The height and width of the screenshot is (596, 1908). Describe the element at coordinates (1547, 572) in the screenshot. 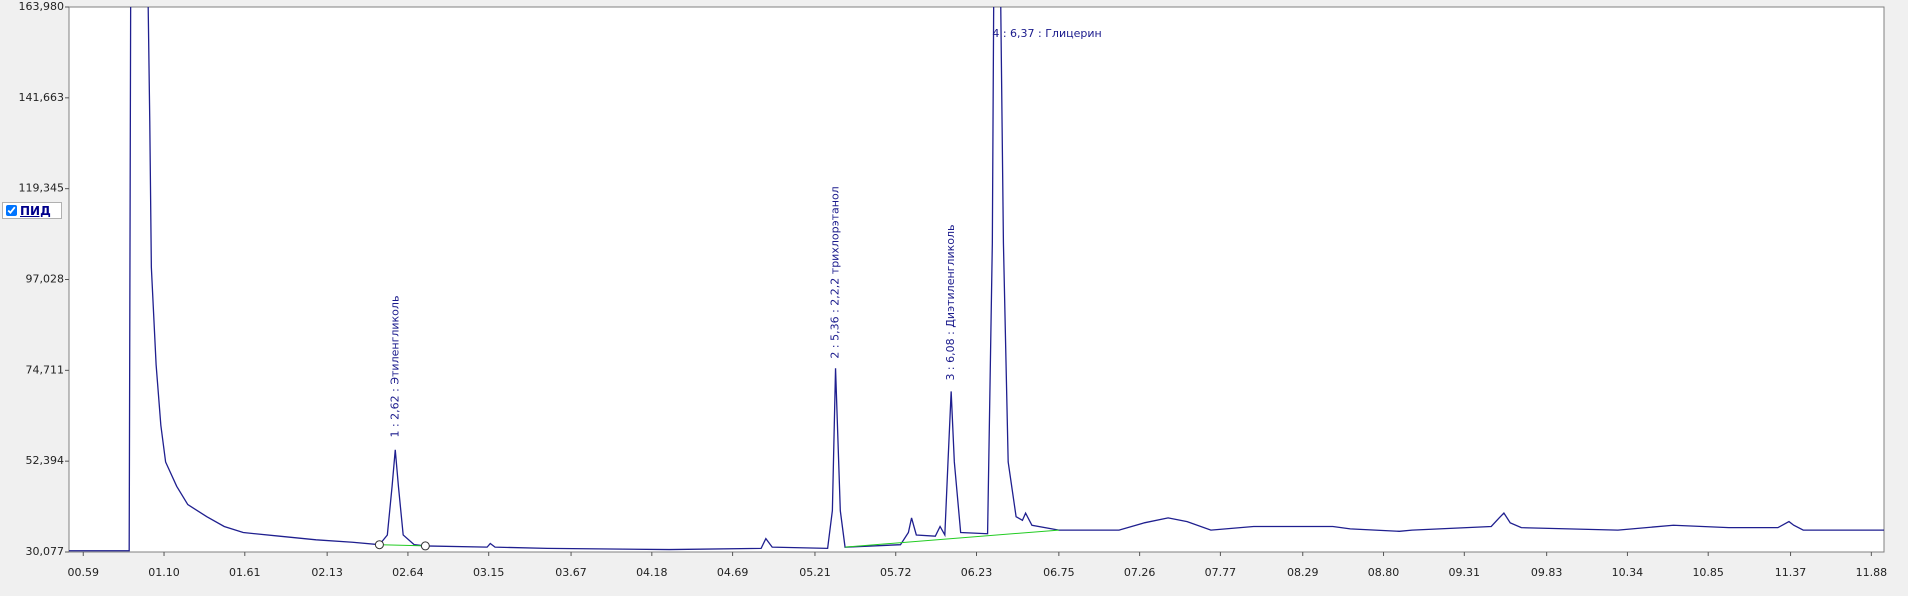

I see `x-tick-label: 09.83` at that location.